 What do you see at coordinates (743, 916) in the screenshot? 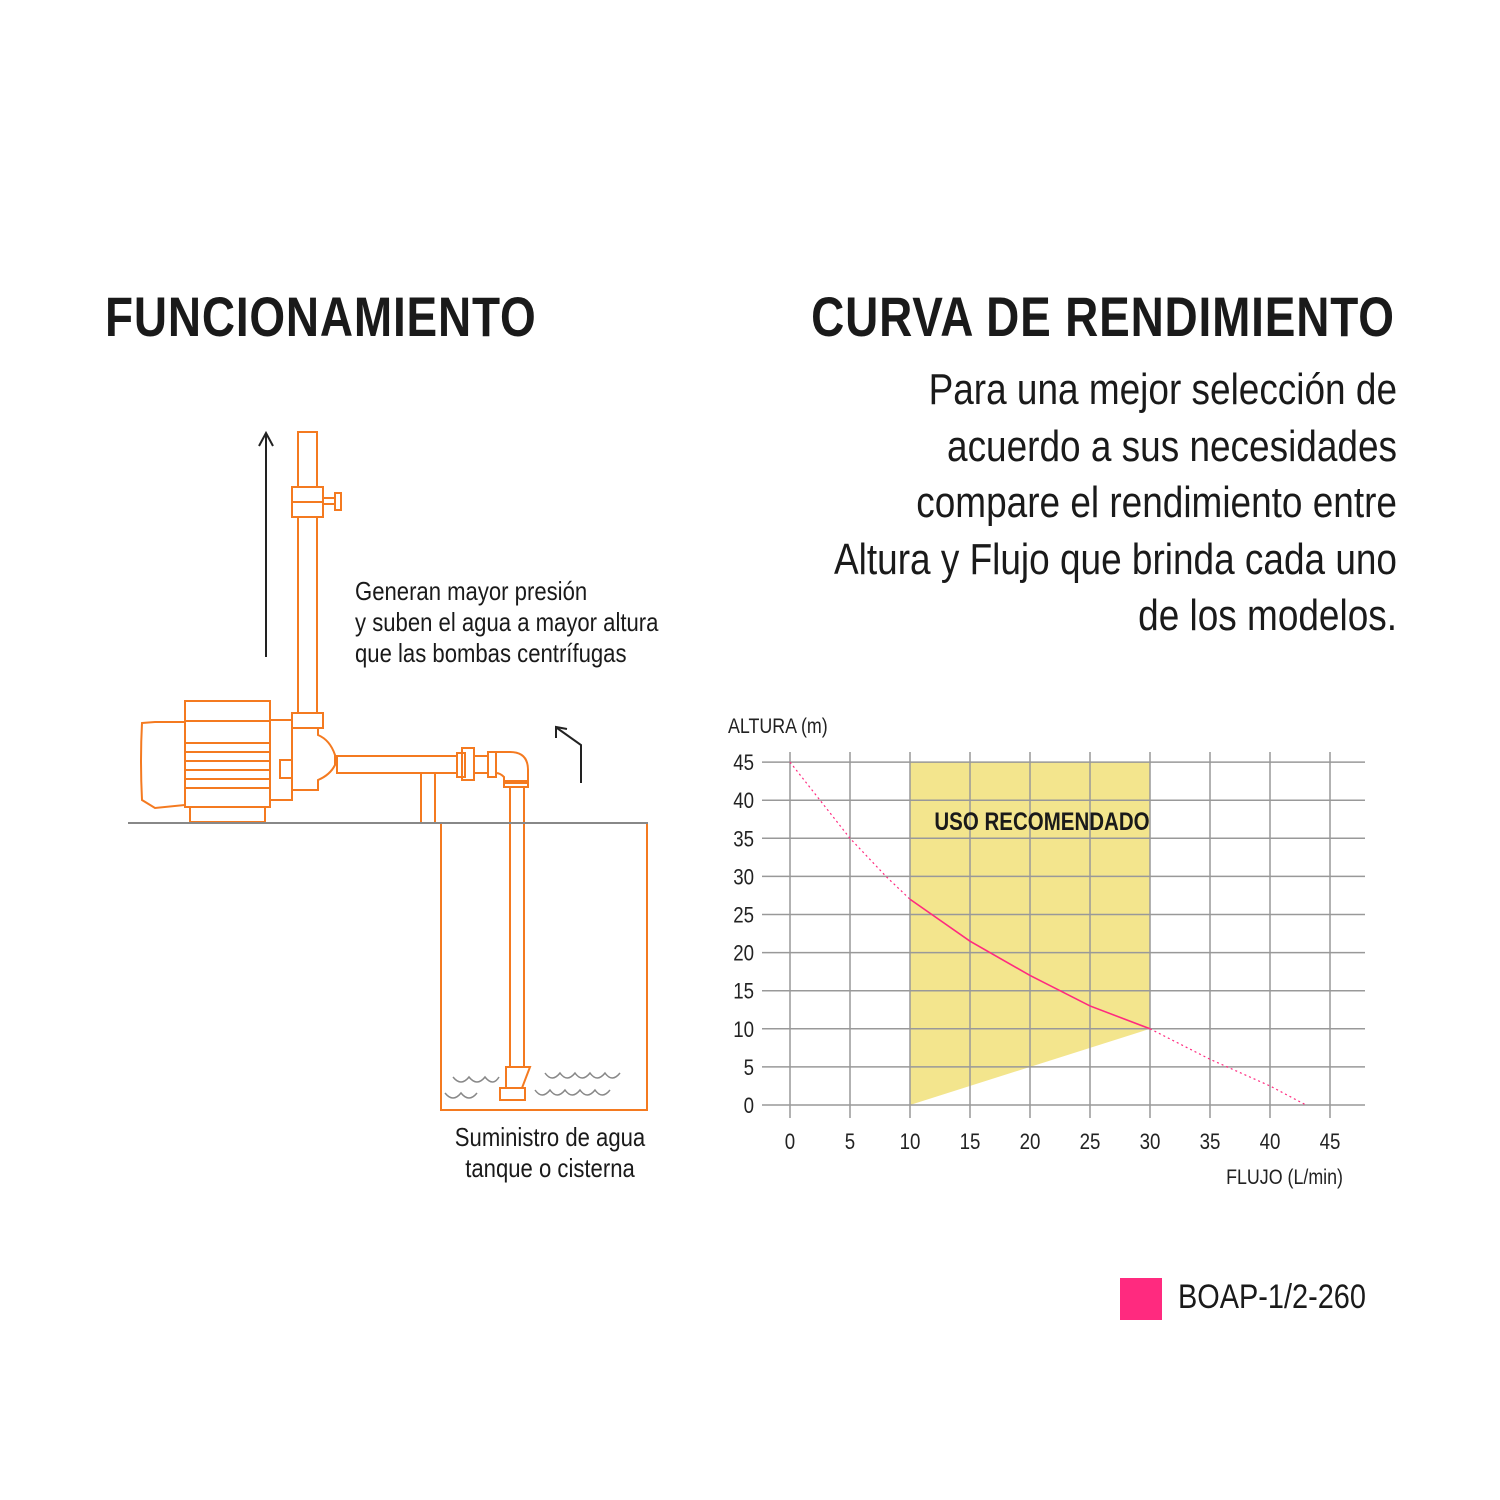
I see `y-tick-label: 25` at bounding box center [743, 916].